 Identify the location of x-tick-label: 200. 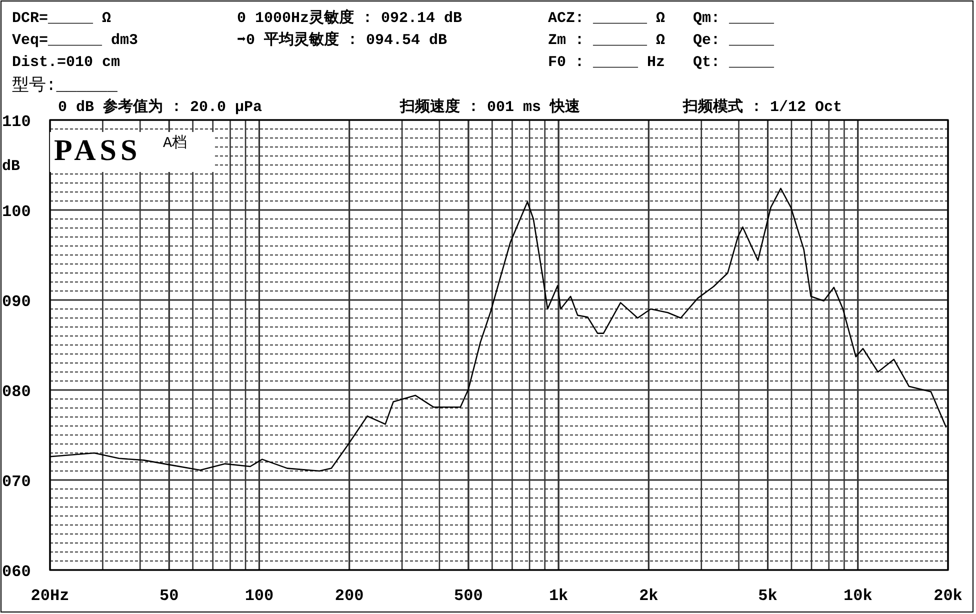
(349, 596).